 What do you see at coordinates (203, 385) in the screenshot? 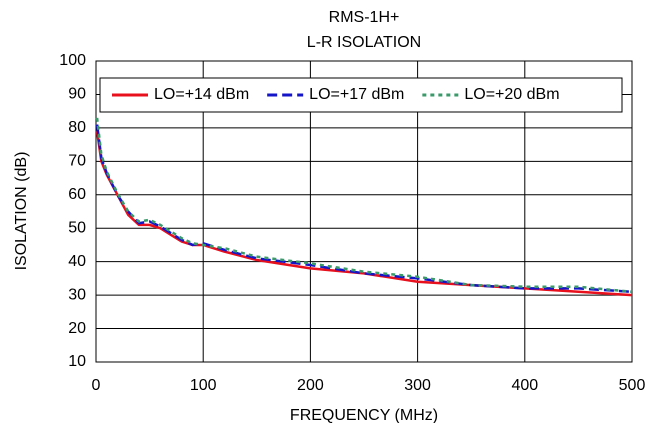
I see `x-tick-label: 100` at bounding box center [203, 385].